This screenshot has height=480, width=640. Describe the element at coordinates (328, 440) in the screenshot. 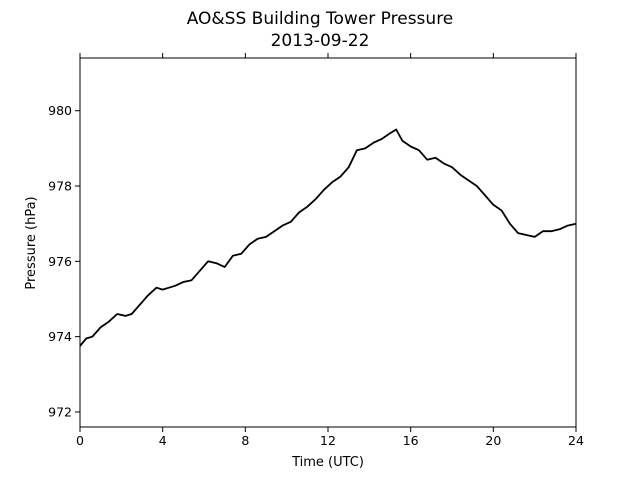

I see `x-tick-label: 12` at that location.